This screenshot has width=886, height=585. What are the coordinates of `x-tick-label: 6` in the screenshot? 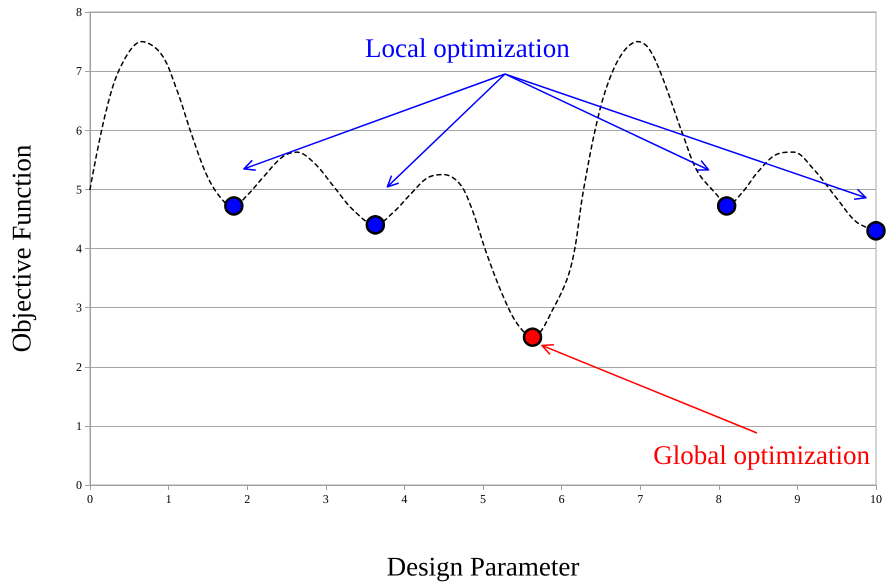 It's located at (561, 499).